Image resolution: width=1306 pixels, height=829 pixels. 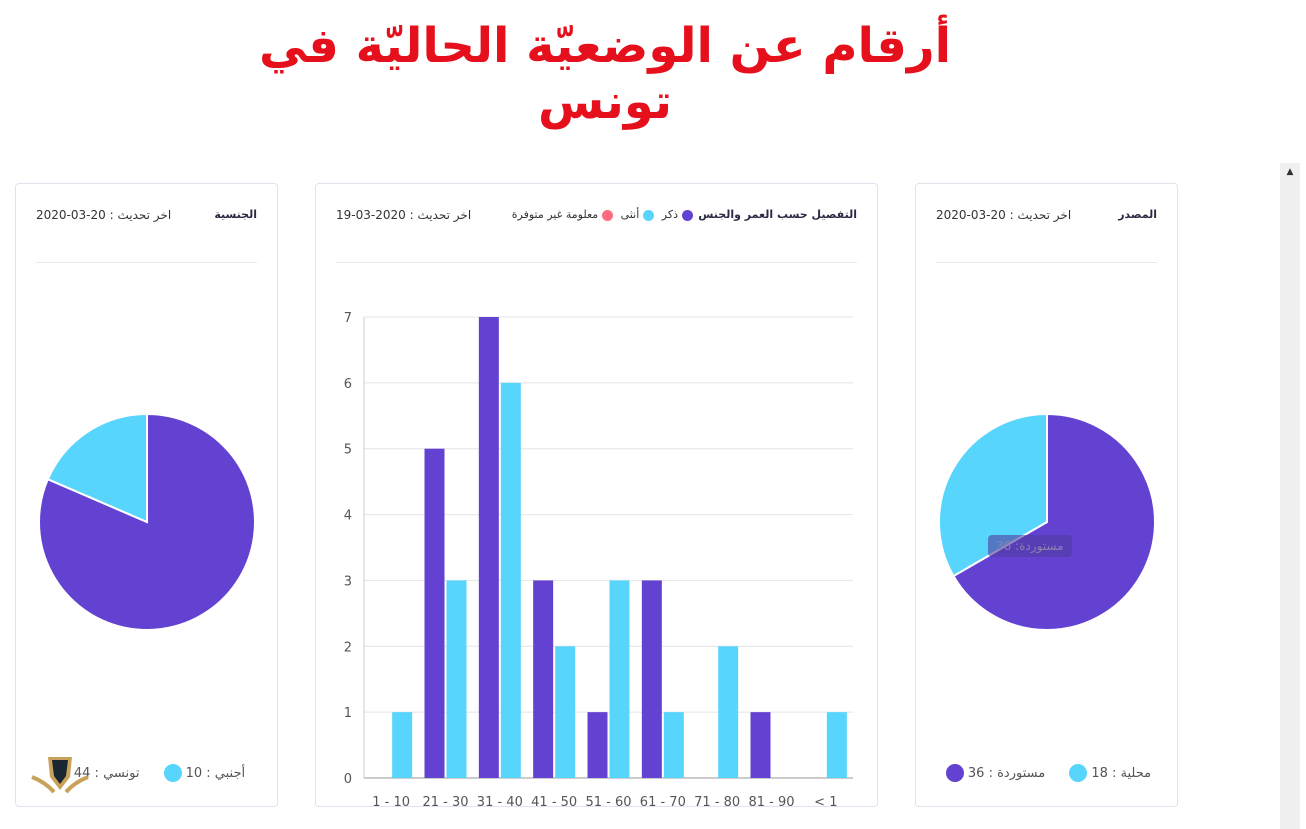 I want to click on x-tick-label: 21 - 30, so click(x=445, y=800).